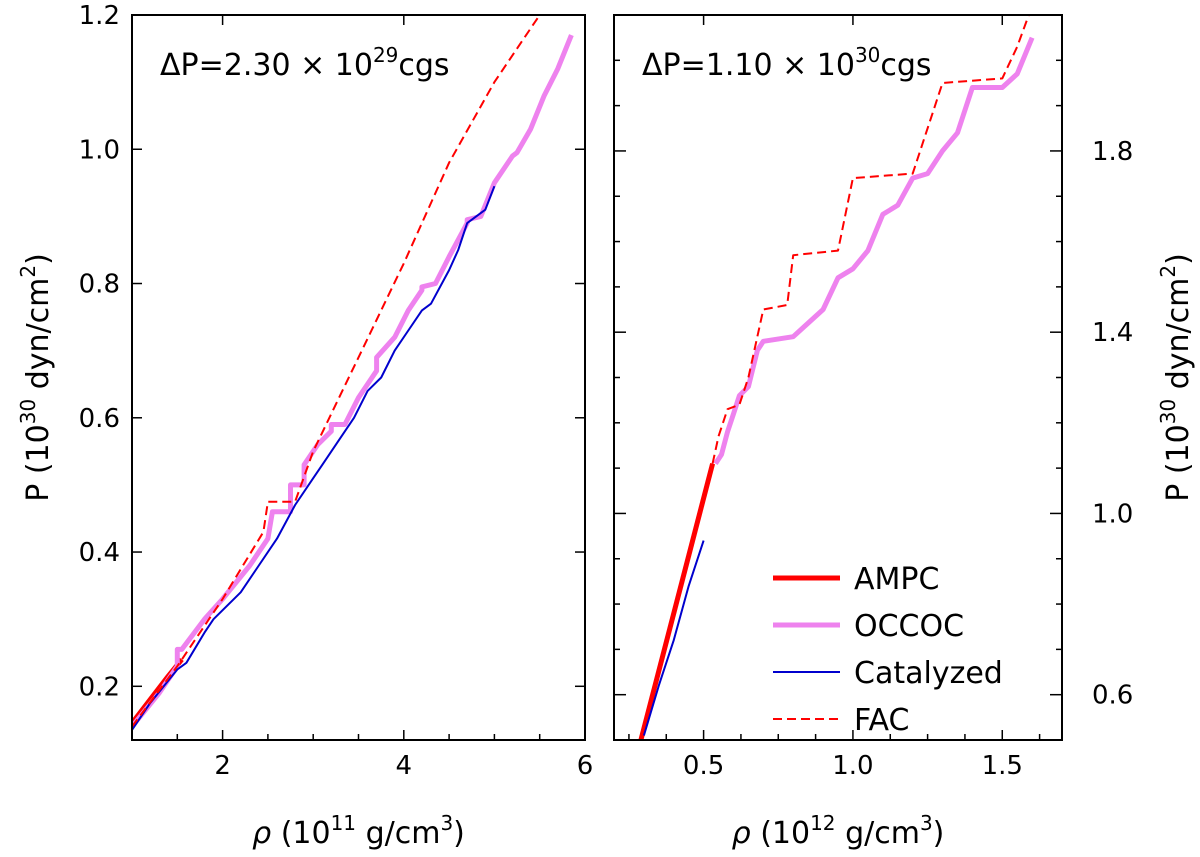  What do you see at coordinates (1112, 333) in the screenshot?
I see `right-y-tick-label: 1.4` at bounding box center [1112, 333].